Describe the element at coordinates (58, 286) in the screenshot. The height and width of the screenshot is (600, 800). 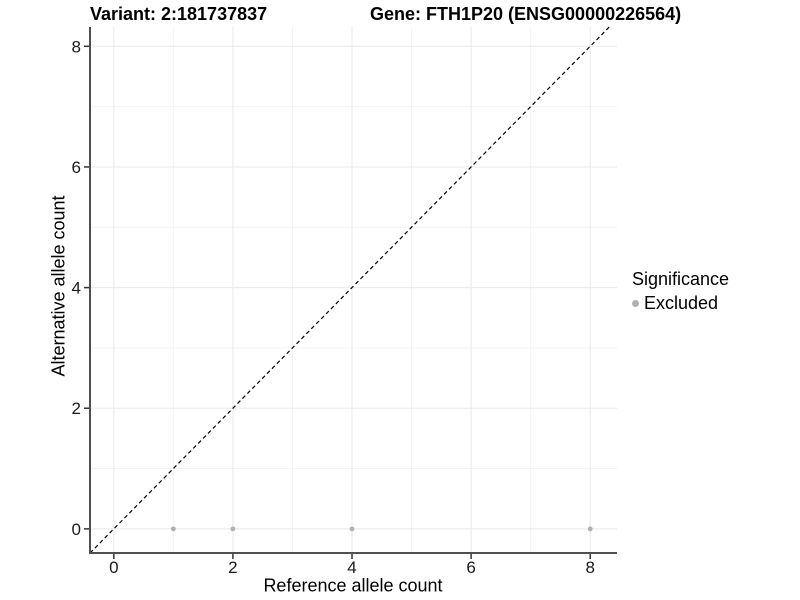
I see `y-axis-title: Alternative allele count` at that location.